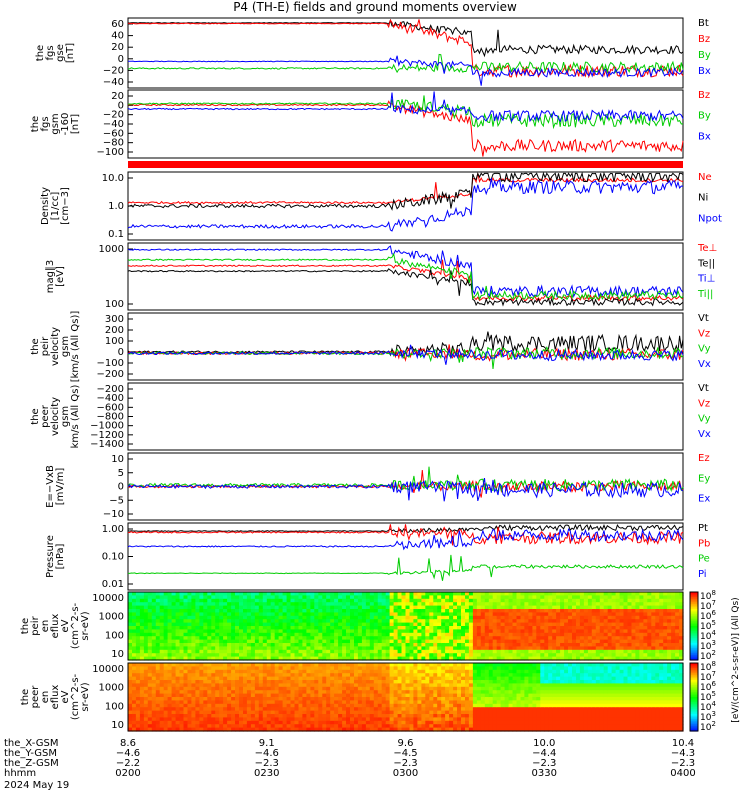 The height and width of the screenshot is (800, 750). I want to click on y-axis-label: eflux, so click(55, 626).